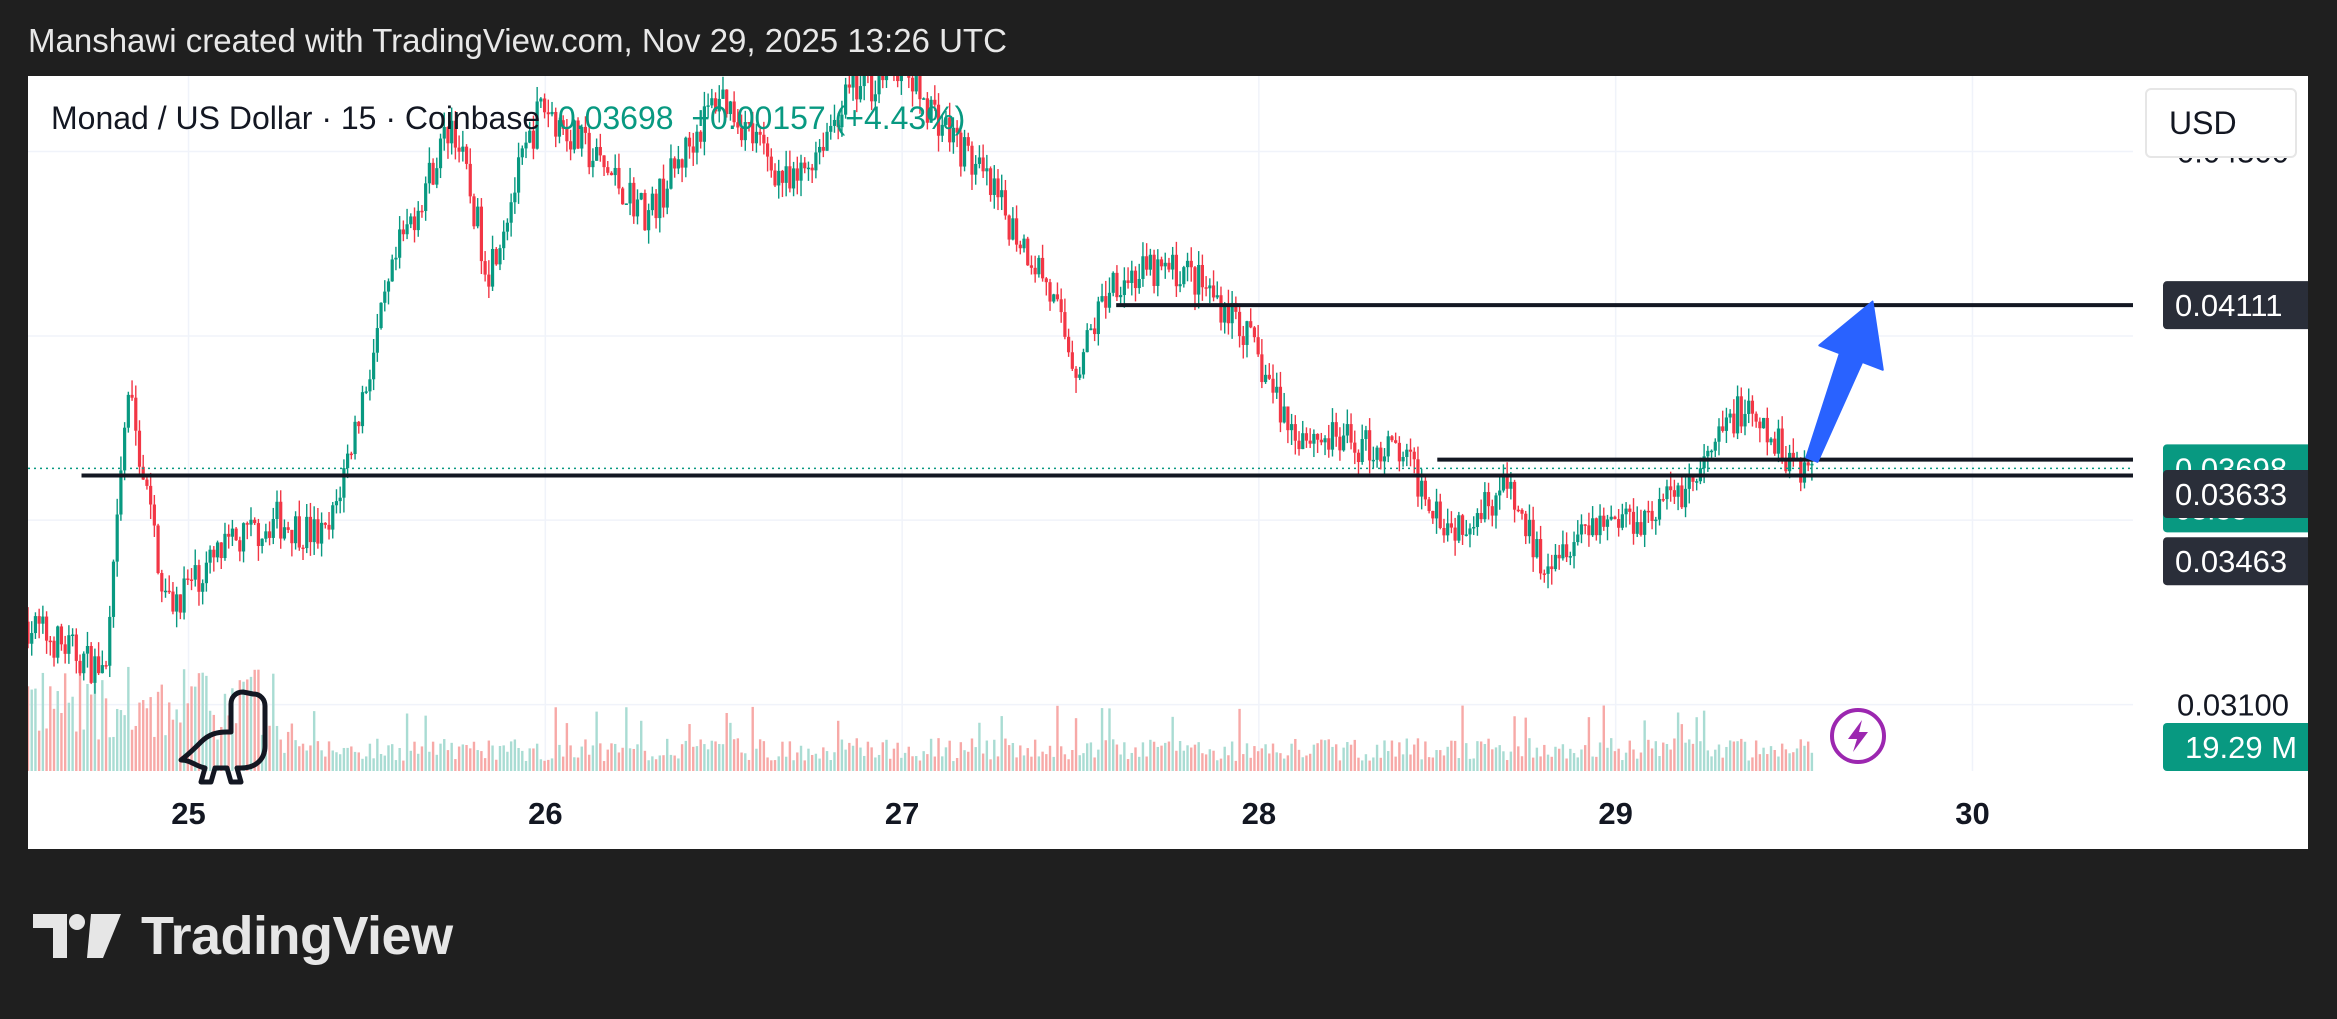 The height and width of the screenshot is (1019, 2337). Describe the element at coordinates (1844, 381) in the screenshot. I see `arrow-up-icon` at that location.